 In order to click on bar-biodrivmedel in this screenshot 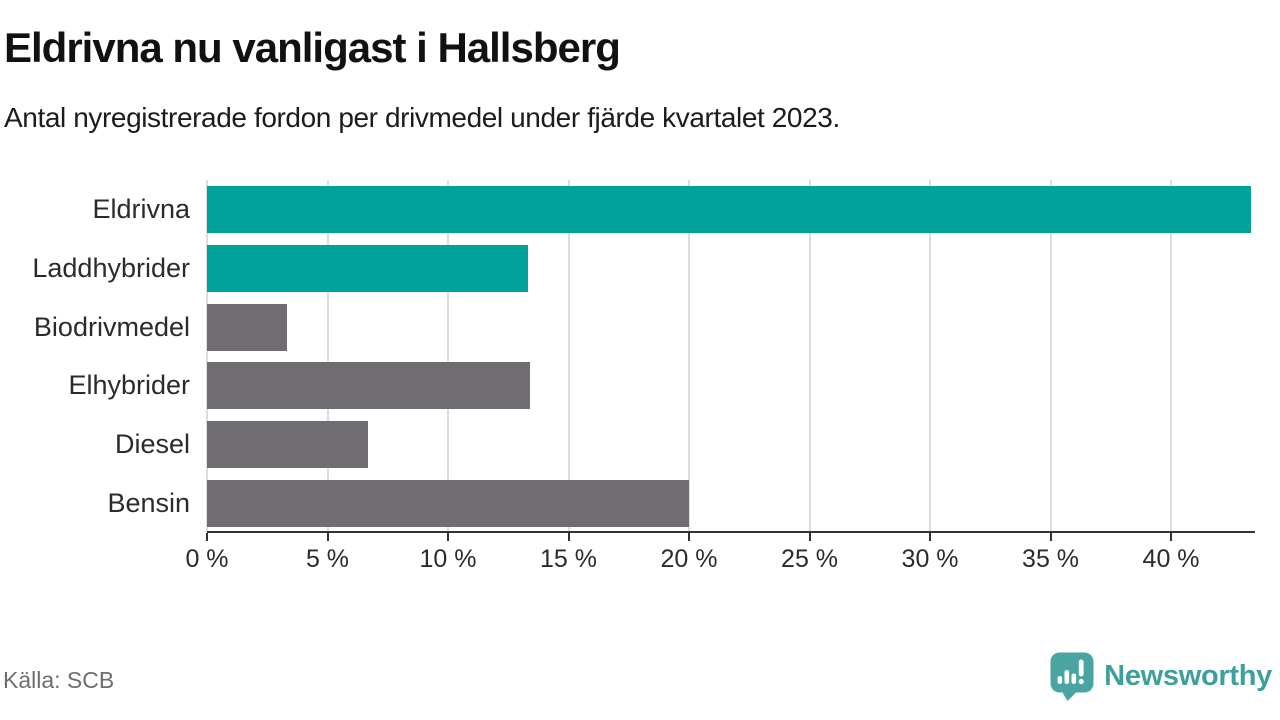, I will do `click(247, 327)`.